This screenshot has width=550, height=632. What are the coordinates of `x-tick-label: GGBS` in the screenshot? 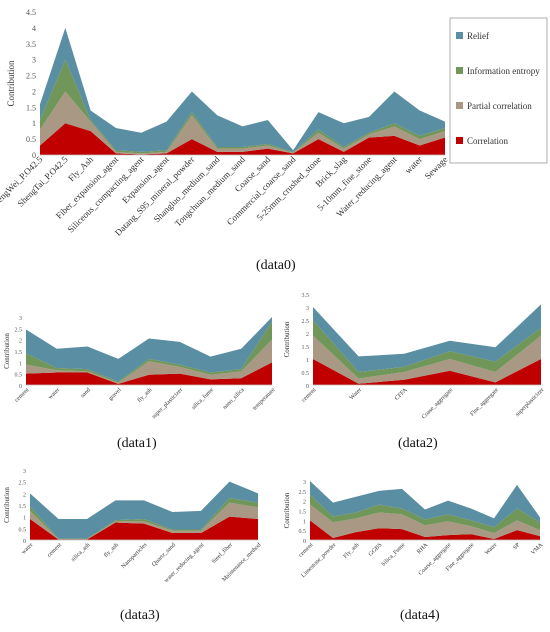 It's located at (376, 550).